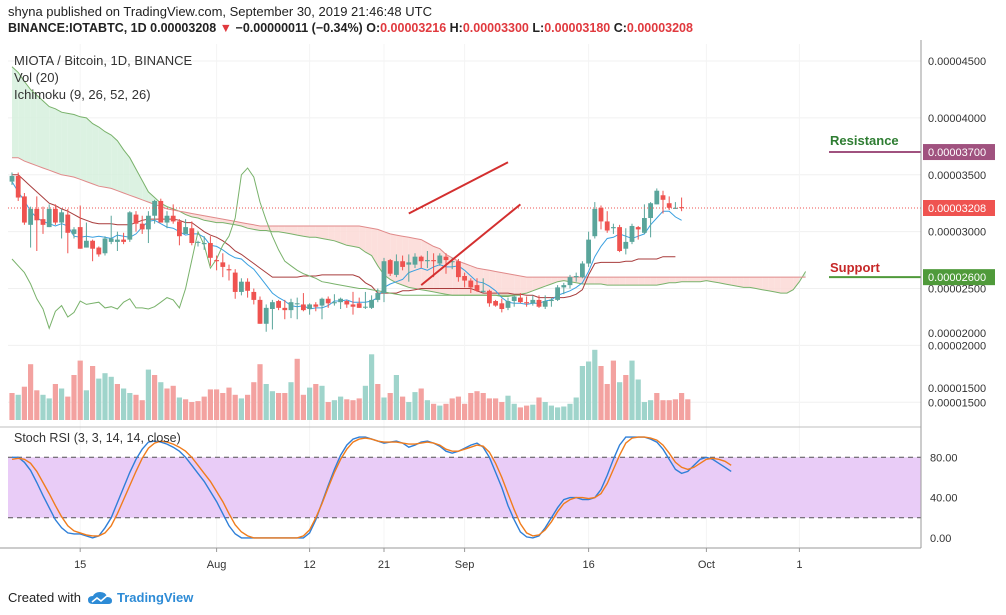 This screenshot has height=615, width=1006. What do you see at coordinates (957, 209) in the screenshot?
I see `last-price-tag: 0.00003208` at bounding box center [957, 209].